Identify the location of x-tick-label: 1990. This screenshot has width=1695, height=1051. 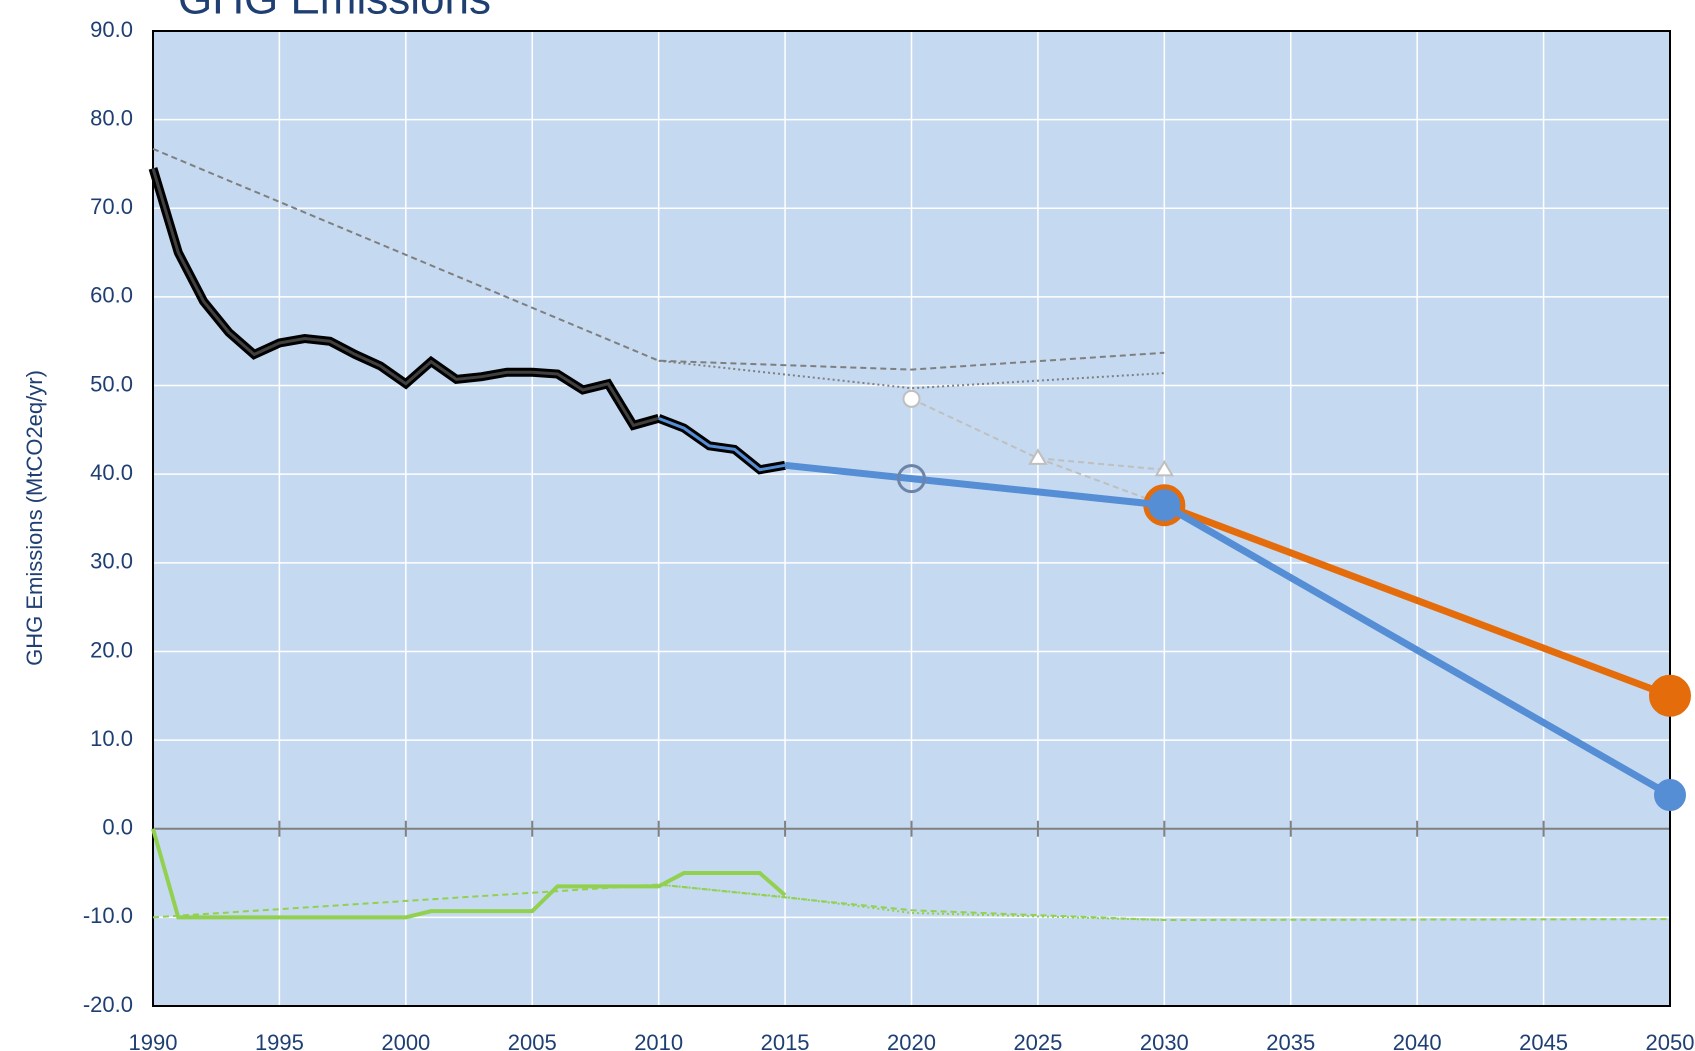
(153, 1040).